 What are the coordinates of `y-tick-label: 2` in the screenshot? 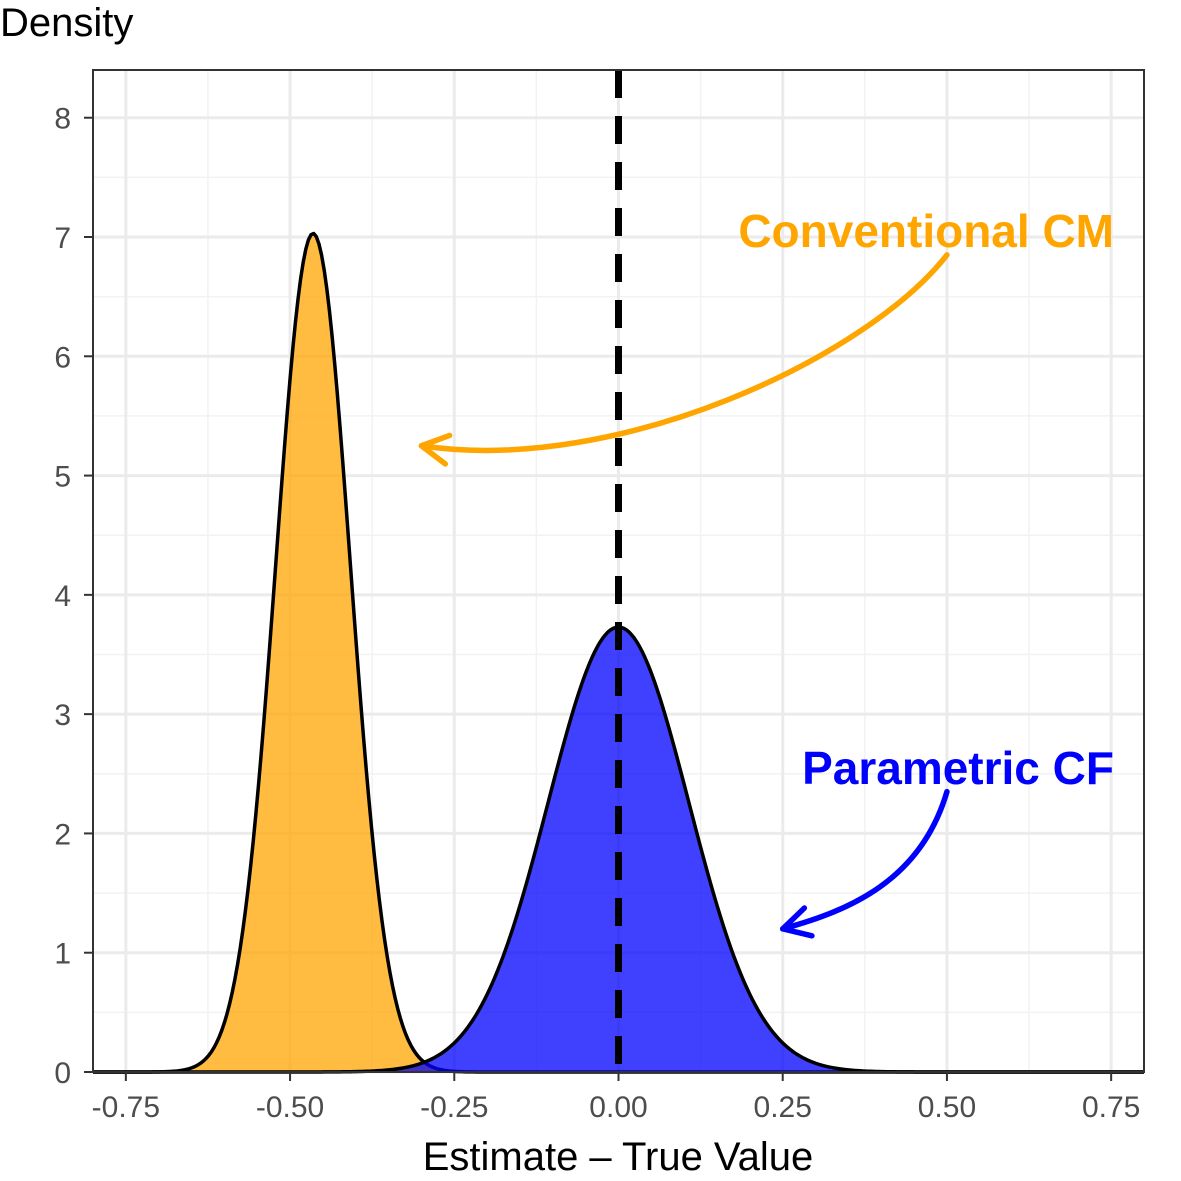 It's located at (62, 834).